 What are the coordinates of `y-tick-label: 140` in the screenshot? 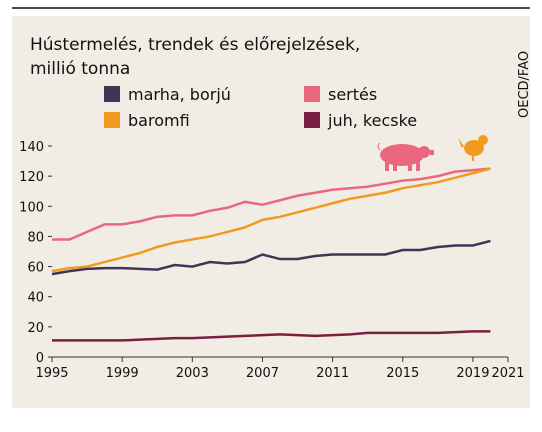 It's located at (31, 147).